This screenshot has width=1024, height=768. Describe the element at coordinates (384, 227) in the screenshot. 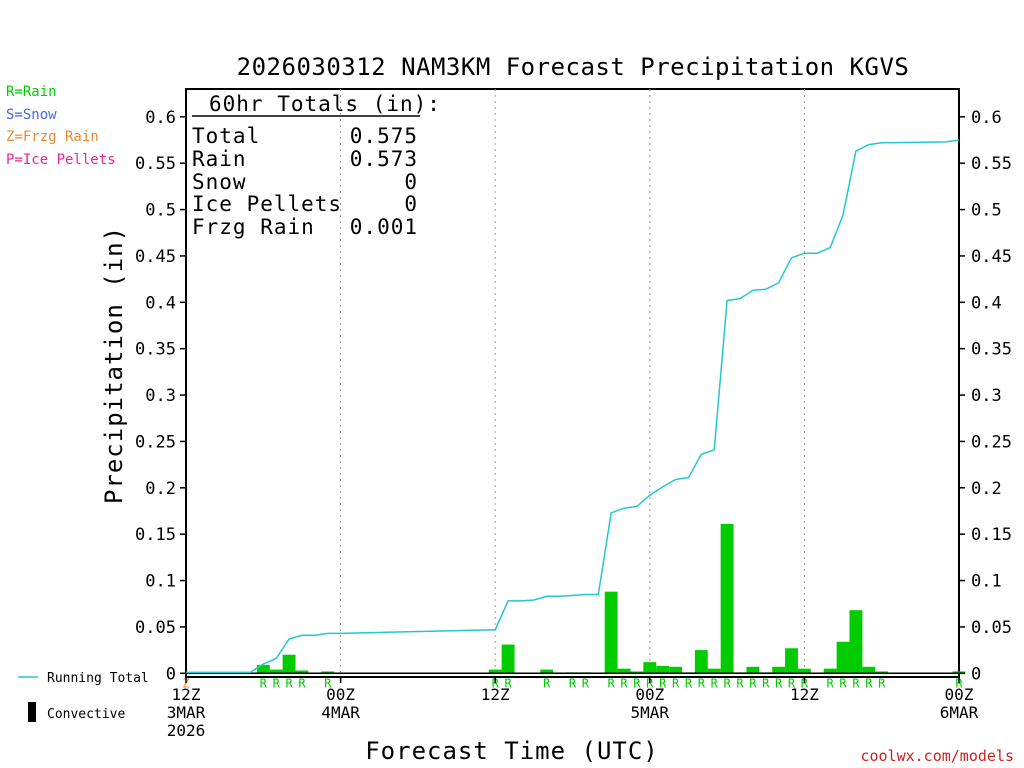

I see `totals-value-frzg: 0.001` at that location.